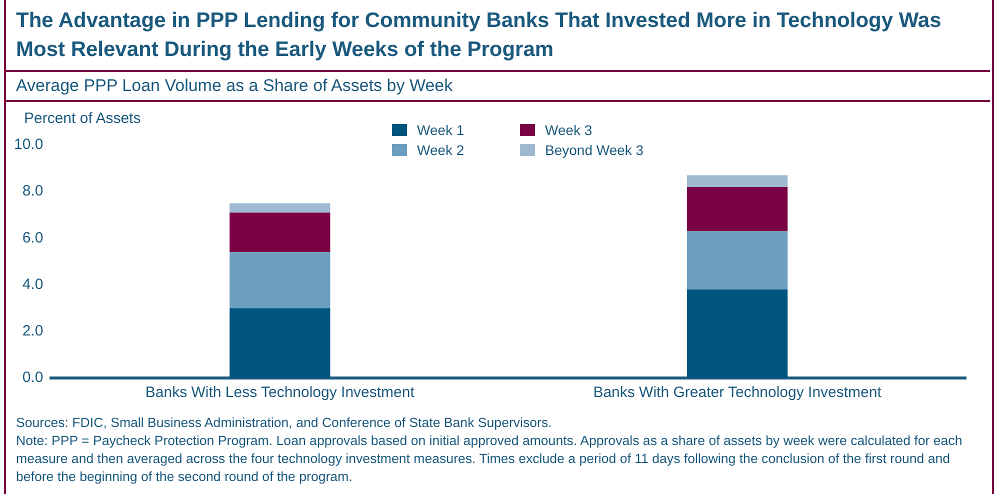 The image size is (1000, 494). I want to click on y-tick-label: 10.0, so click(29, 145).